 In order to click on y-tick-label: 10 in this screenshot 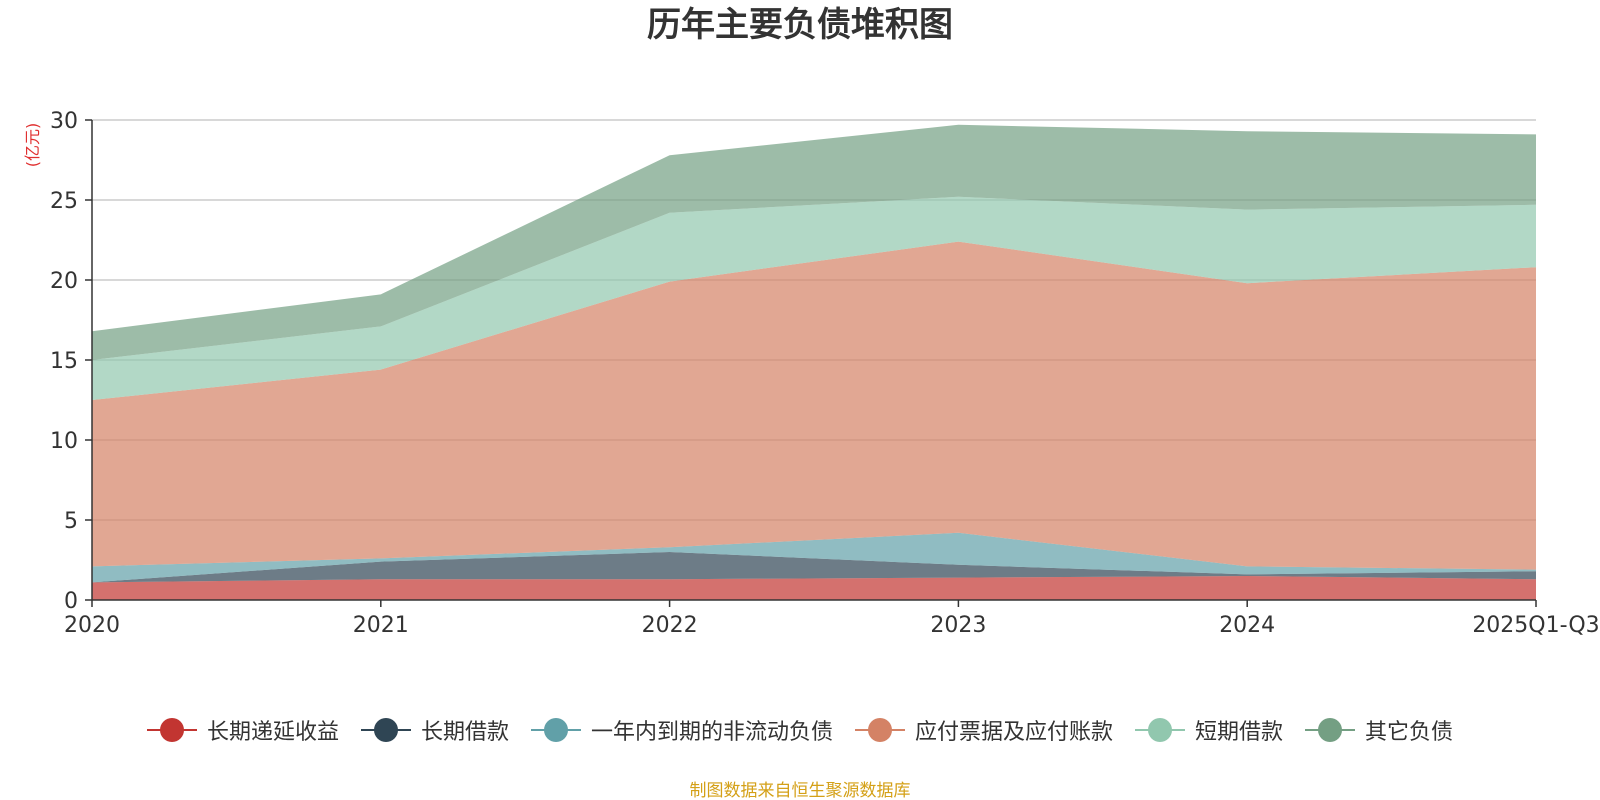, I will do `click(64, 441)`.